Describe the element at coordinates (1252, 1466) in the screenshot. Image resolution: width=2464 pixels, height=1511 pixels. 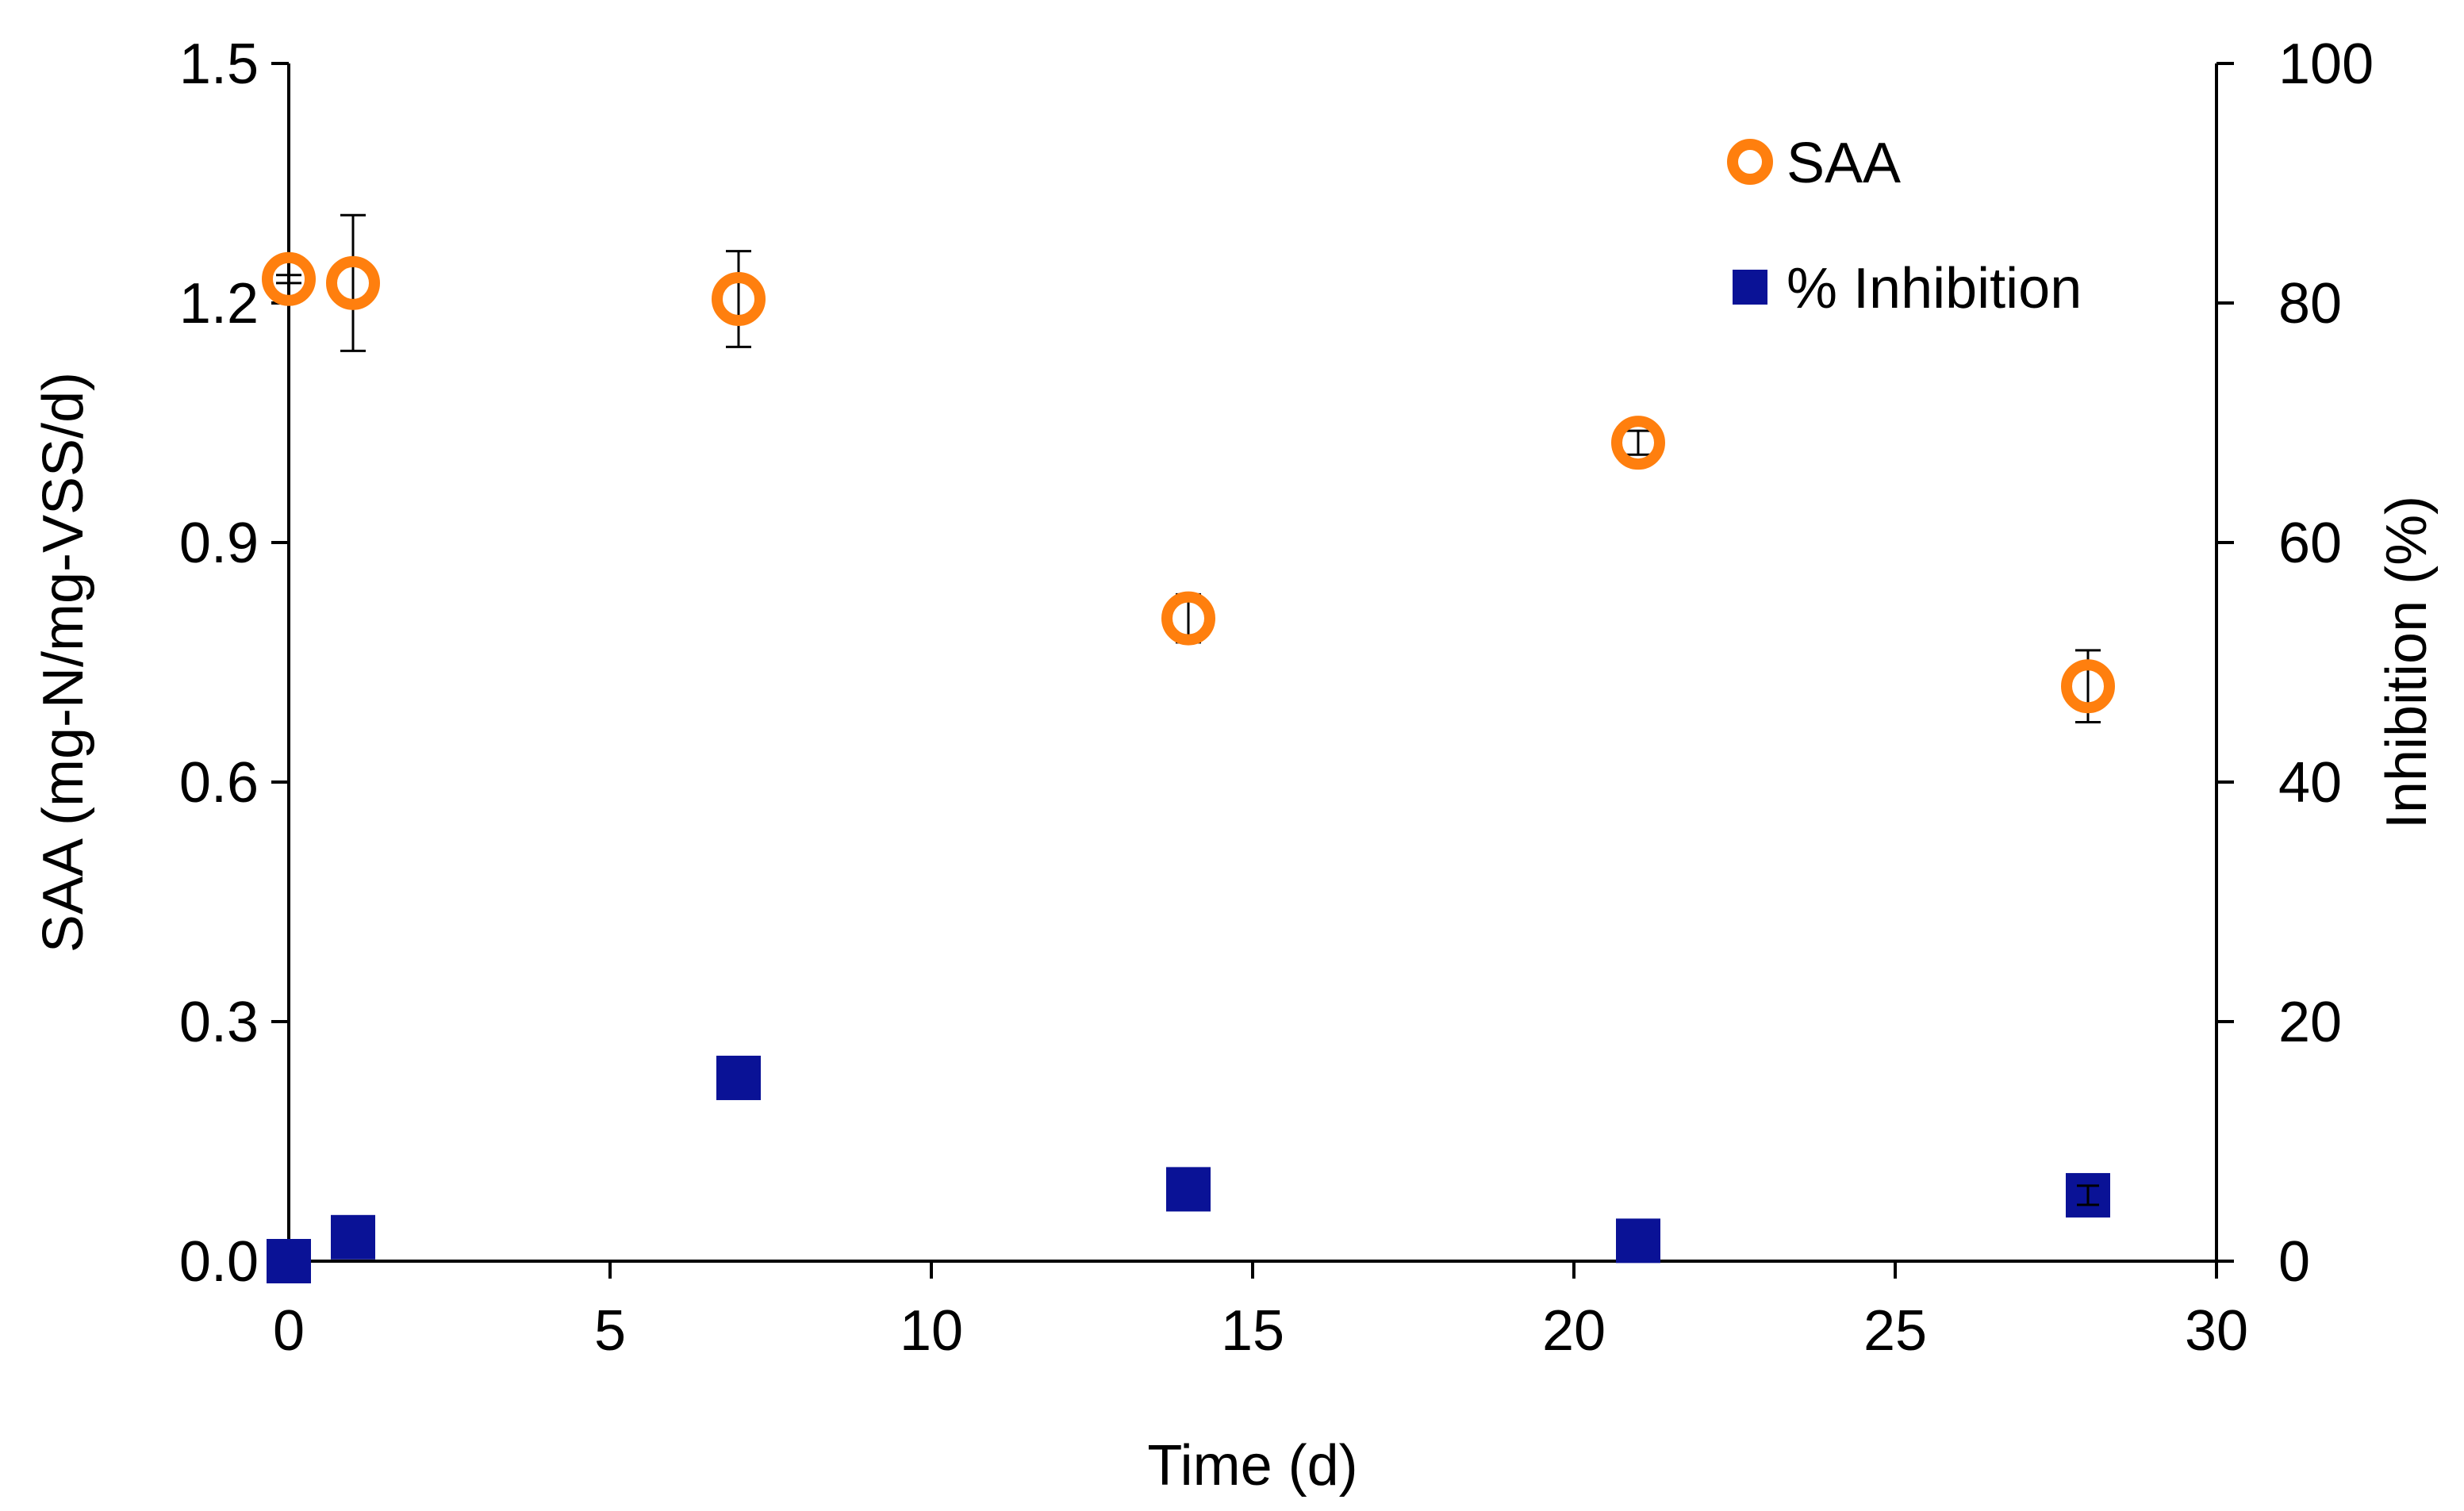
I see `x-axis-title: Time (d)` at that location.